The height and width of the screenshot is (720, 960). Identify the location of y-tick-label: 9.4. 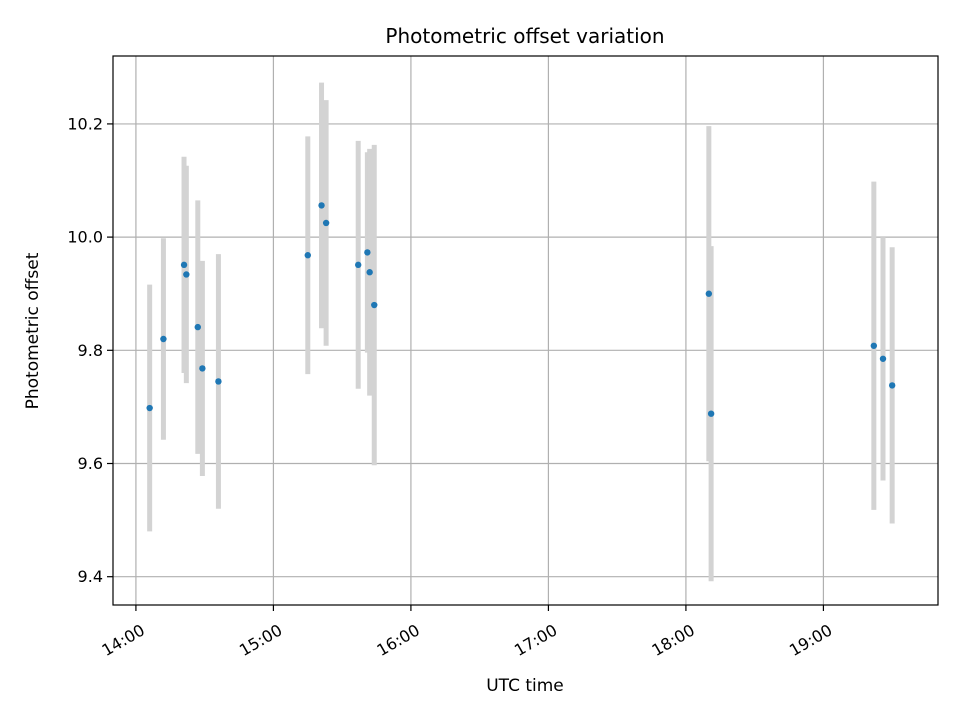
(90, 576).